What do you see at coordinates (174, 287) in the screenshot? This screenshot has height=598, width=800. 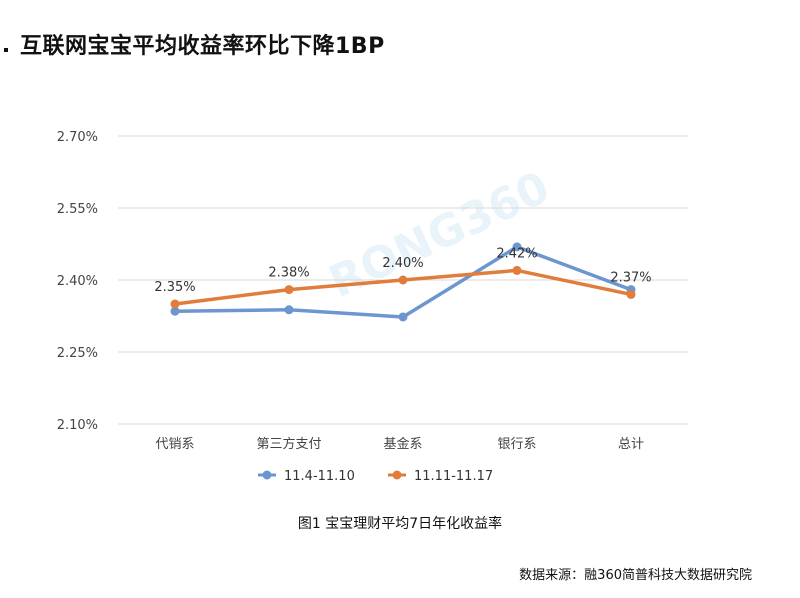 I see `data-label: 2.35%` at bounding box center [174, 287].